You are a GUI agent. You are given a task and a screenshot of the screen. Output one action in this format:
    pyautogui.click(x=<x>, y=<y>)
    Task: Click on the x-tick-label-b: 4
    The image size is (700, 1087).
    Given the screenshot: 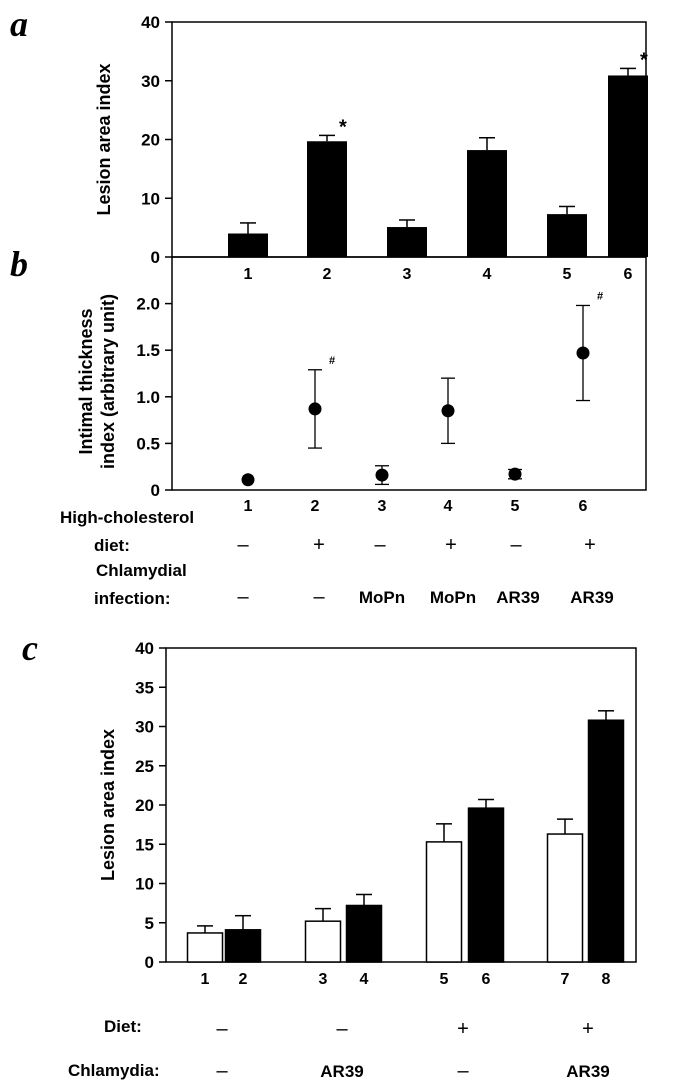 What is the action you would take?
    pyautogui.click(x=448, y=506)
    